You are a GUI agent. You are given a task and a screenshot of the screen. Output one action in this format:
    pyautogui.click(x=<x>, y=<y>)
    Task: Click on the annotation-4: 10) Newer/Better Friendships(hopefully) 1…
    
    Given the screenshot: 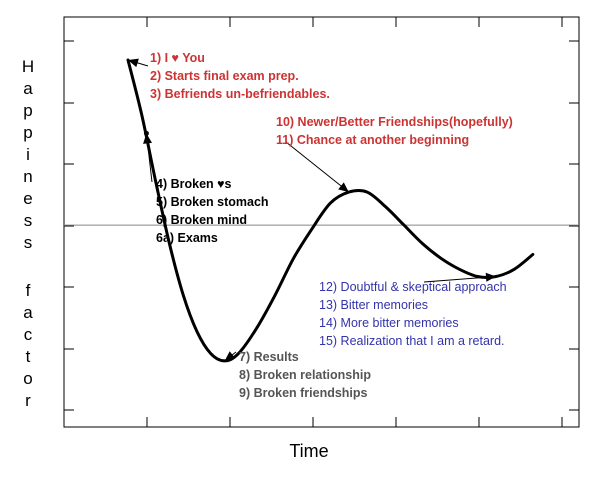 What is the action you would take?
    pyautogui.click(x=394, y=131)
    